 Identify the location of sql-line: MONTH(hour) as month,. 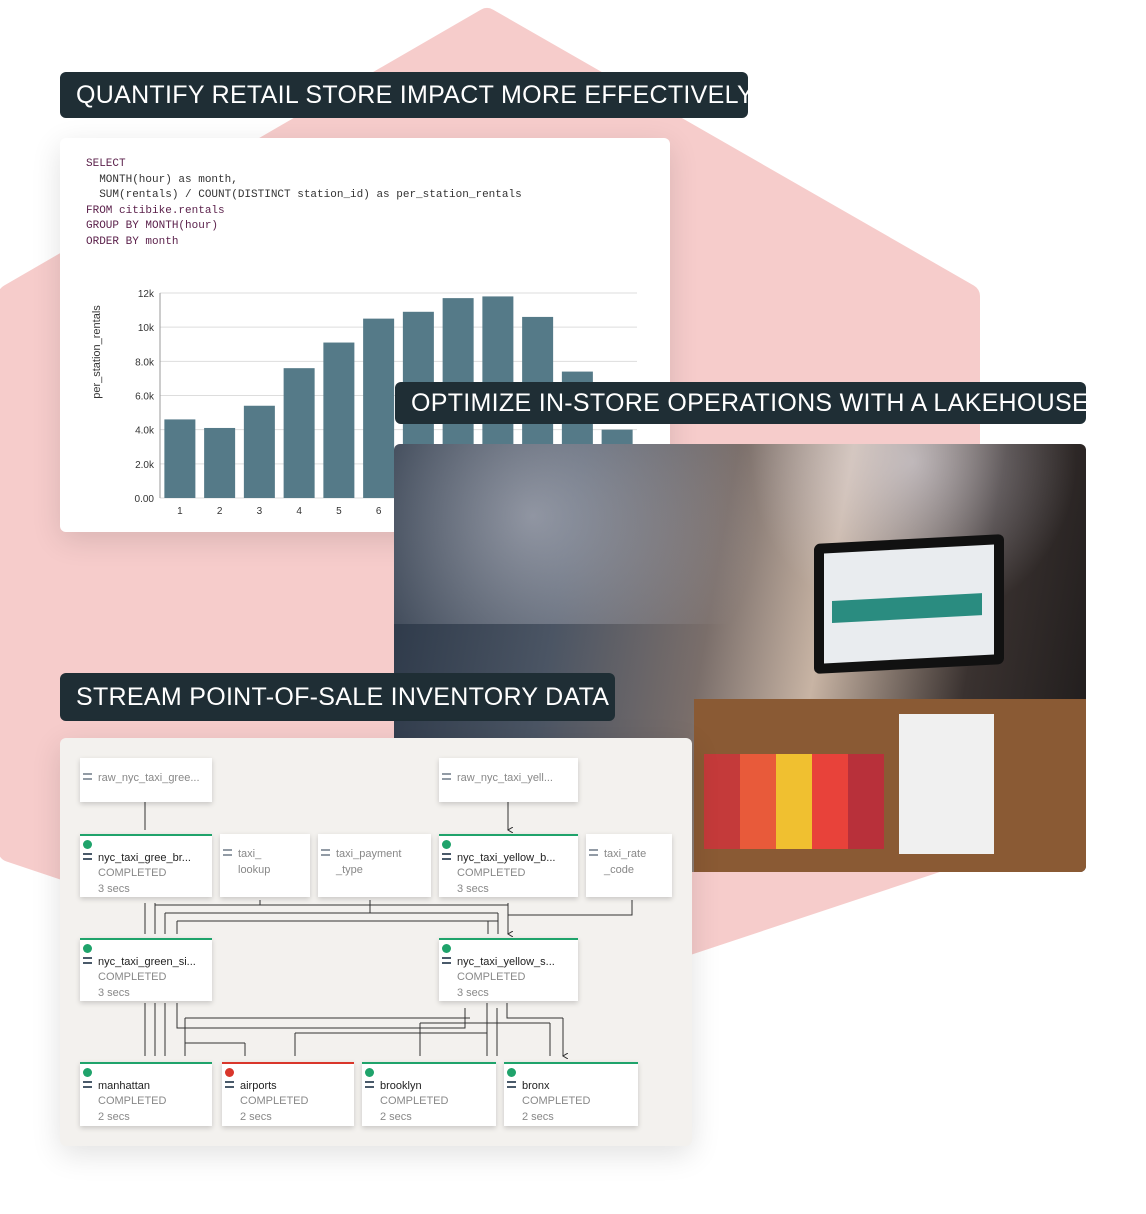
(162, 179).